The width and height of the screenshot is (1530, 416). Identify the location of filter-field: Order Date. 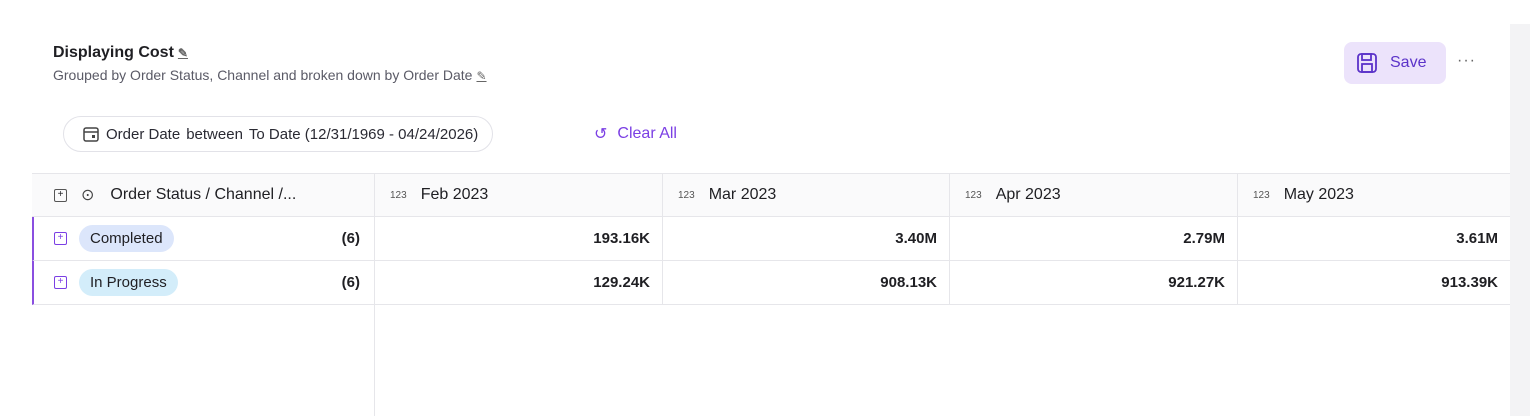
(143, 134).